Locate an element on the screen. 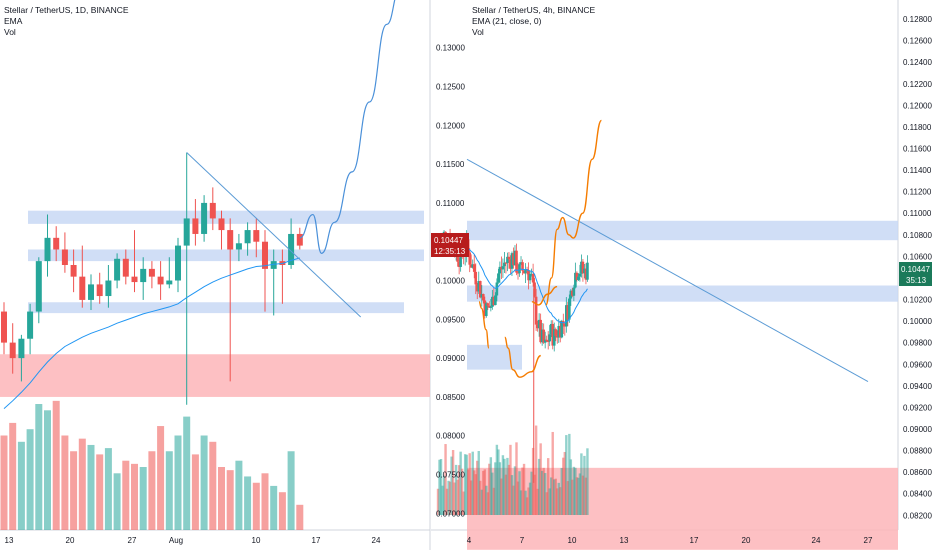 The image size is (932, 550). right-y-tick-label: 0.11800 is located at coordinates (917, 127).